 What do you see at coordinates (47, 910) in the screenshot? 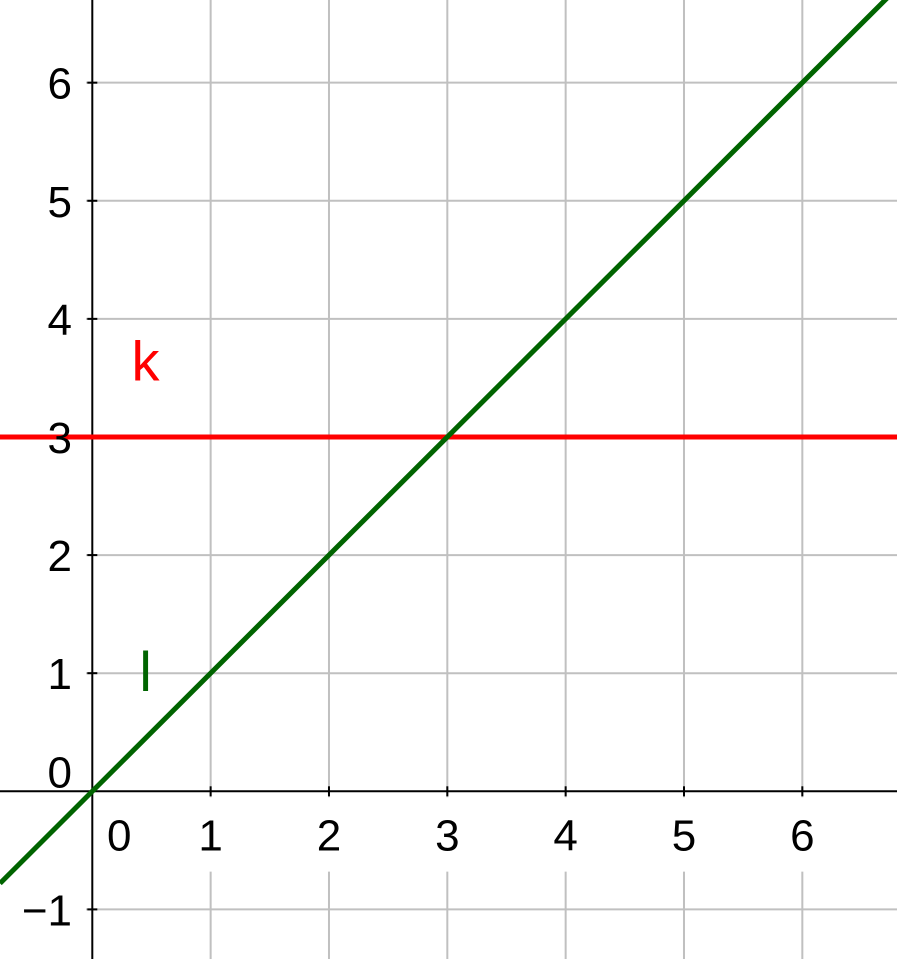
I see `y-tick-label: −1` at bounding box center [47, 910].